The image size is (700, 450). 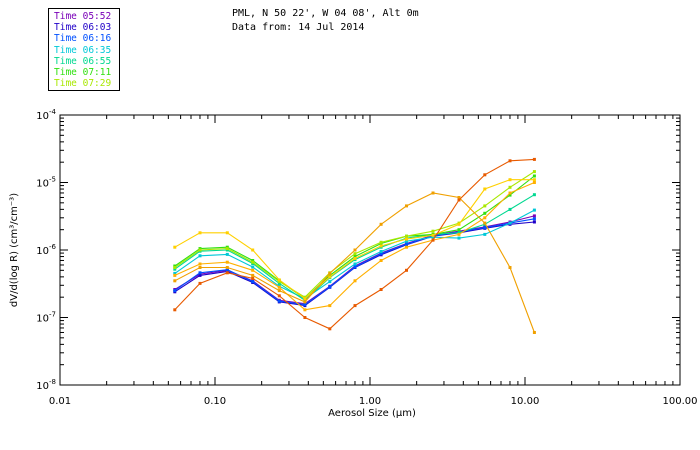 What do you see at coordinates (46, 250) in the screenshot?
I see `y-tick-label: 10⁻⁶` at bounding box center [46, 250].